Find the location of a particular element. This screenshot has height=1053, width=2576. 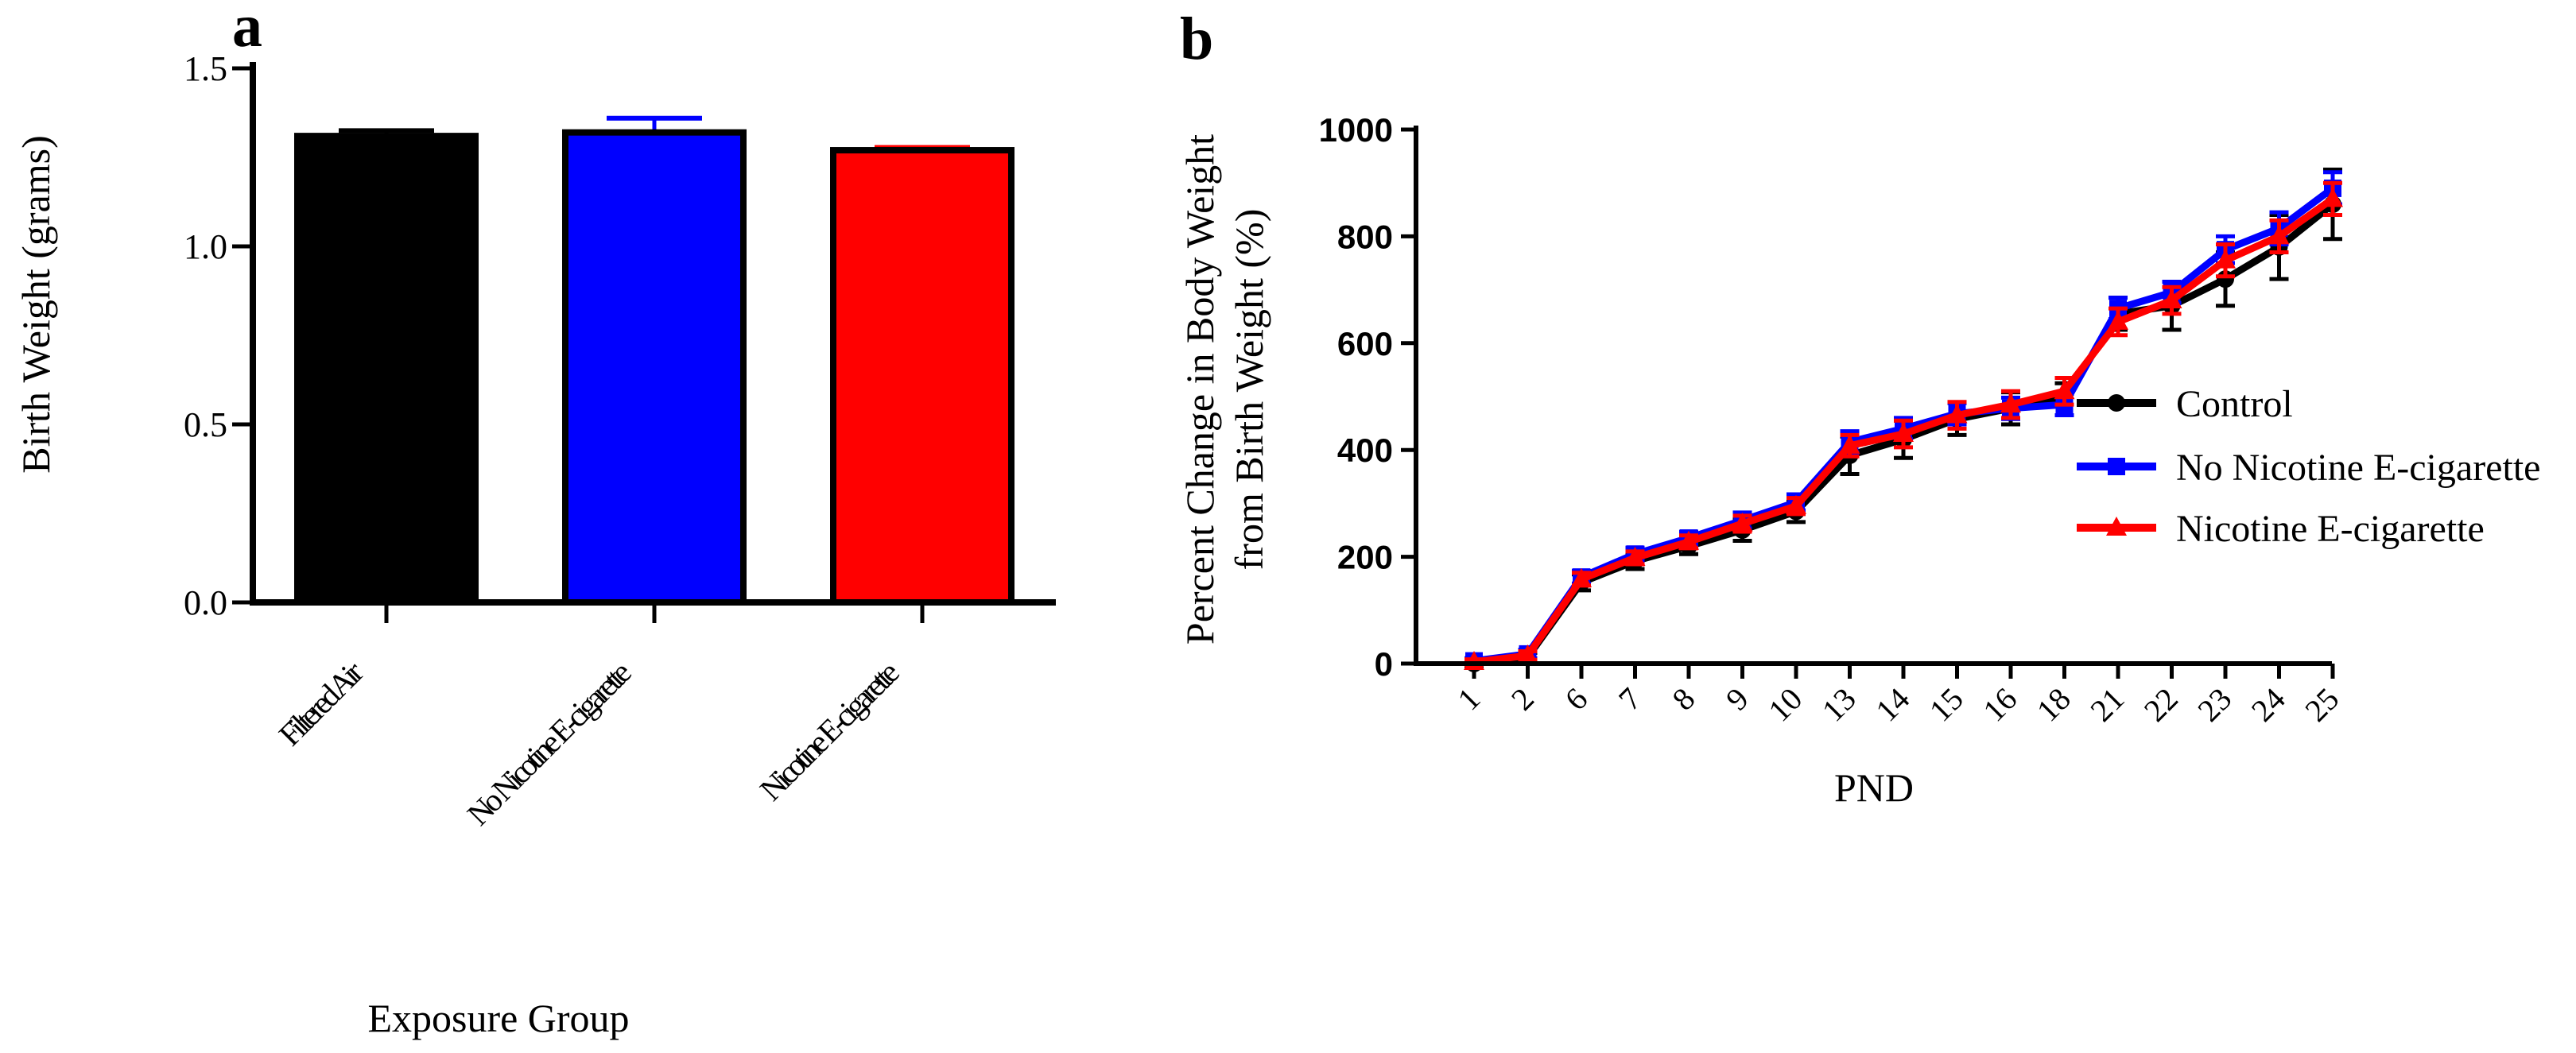

panel-b-label: b is located at coordinates (1197, 39).